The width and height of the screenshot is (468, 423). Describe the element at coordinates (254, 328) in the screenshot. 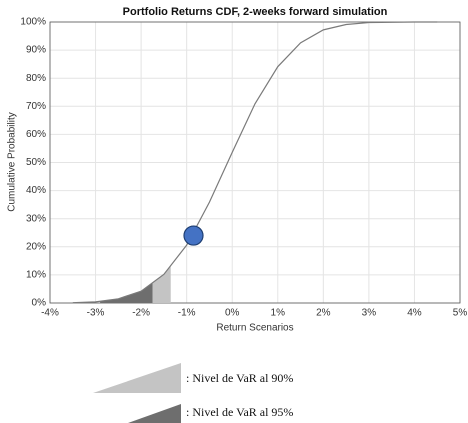

I see `x-axis-label: Return Scenarios` at that location.